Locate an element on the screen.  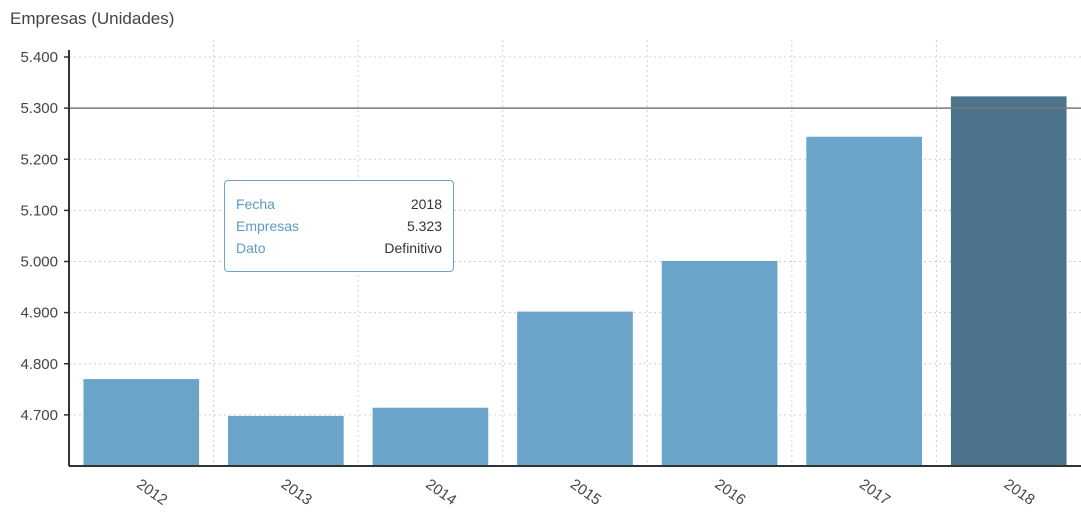
tooltip-row-empresas: Empresas 5.323 is located at coordinates (339, 226).